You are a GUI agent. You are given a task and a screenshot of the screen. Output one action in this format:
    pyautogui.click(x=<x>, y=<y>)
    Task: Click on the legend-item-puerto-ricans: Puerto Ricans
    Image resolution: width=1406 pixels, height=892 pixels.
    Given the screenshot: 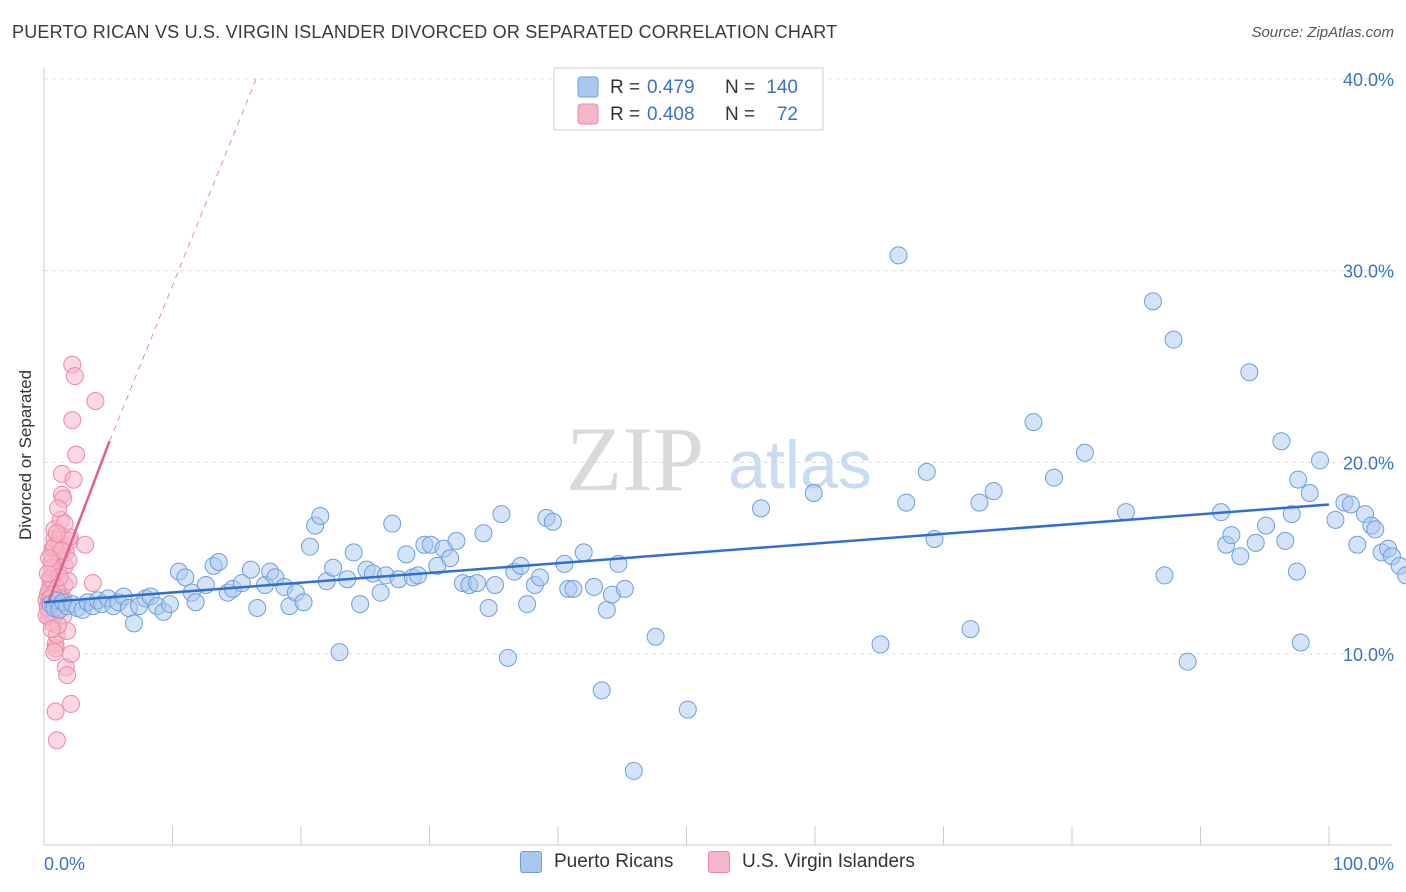 What is the action you would take?
    pyautogui.click(x=596, y=862)
    